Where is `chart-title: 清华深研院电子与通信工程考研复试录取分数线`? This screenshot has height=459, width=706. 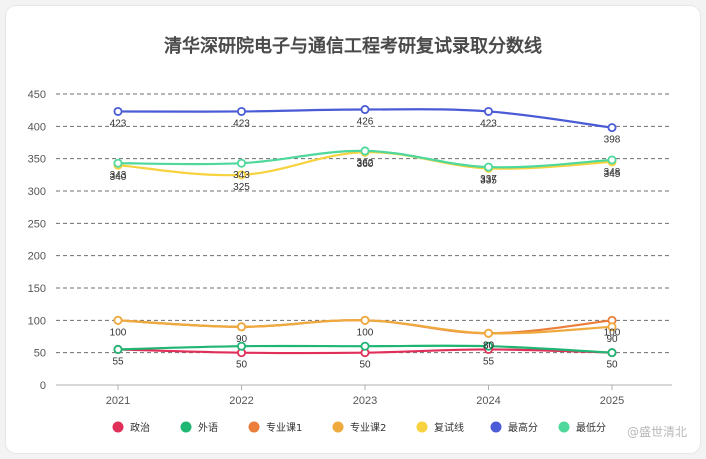 chart-title: 清华深研院电子与通信工程考研复试录取分数线 is located at coordinates (353, 46).